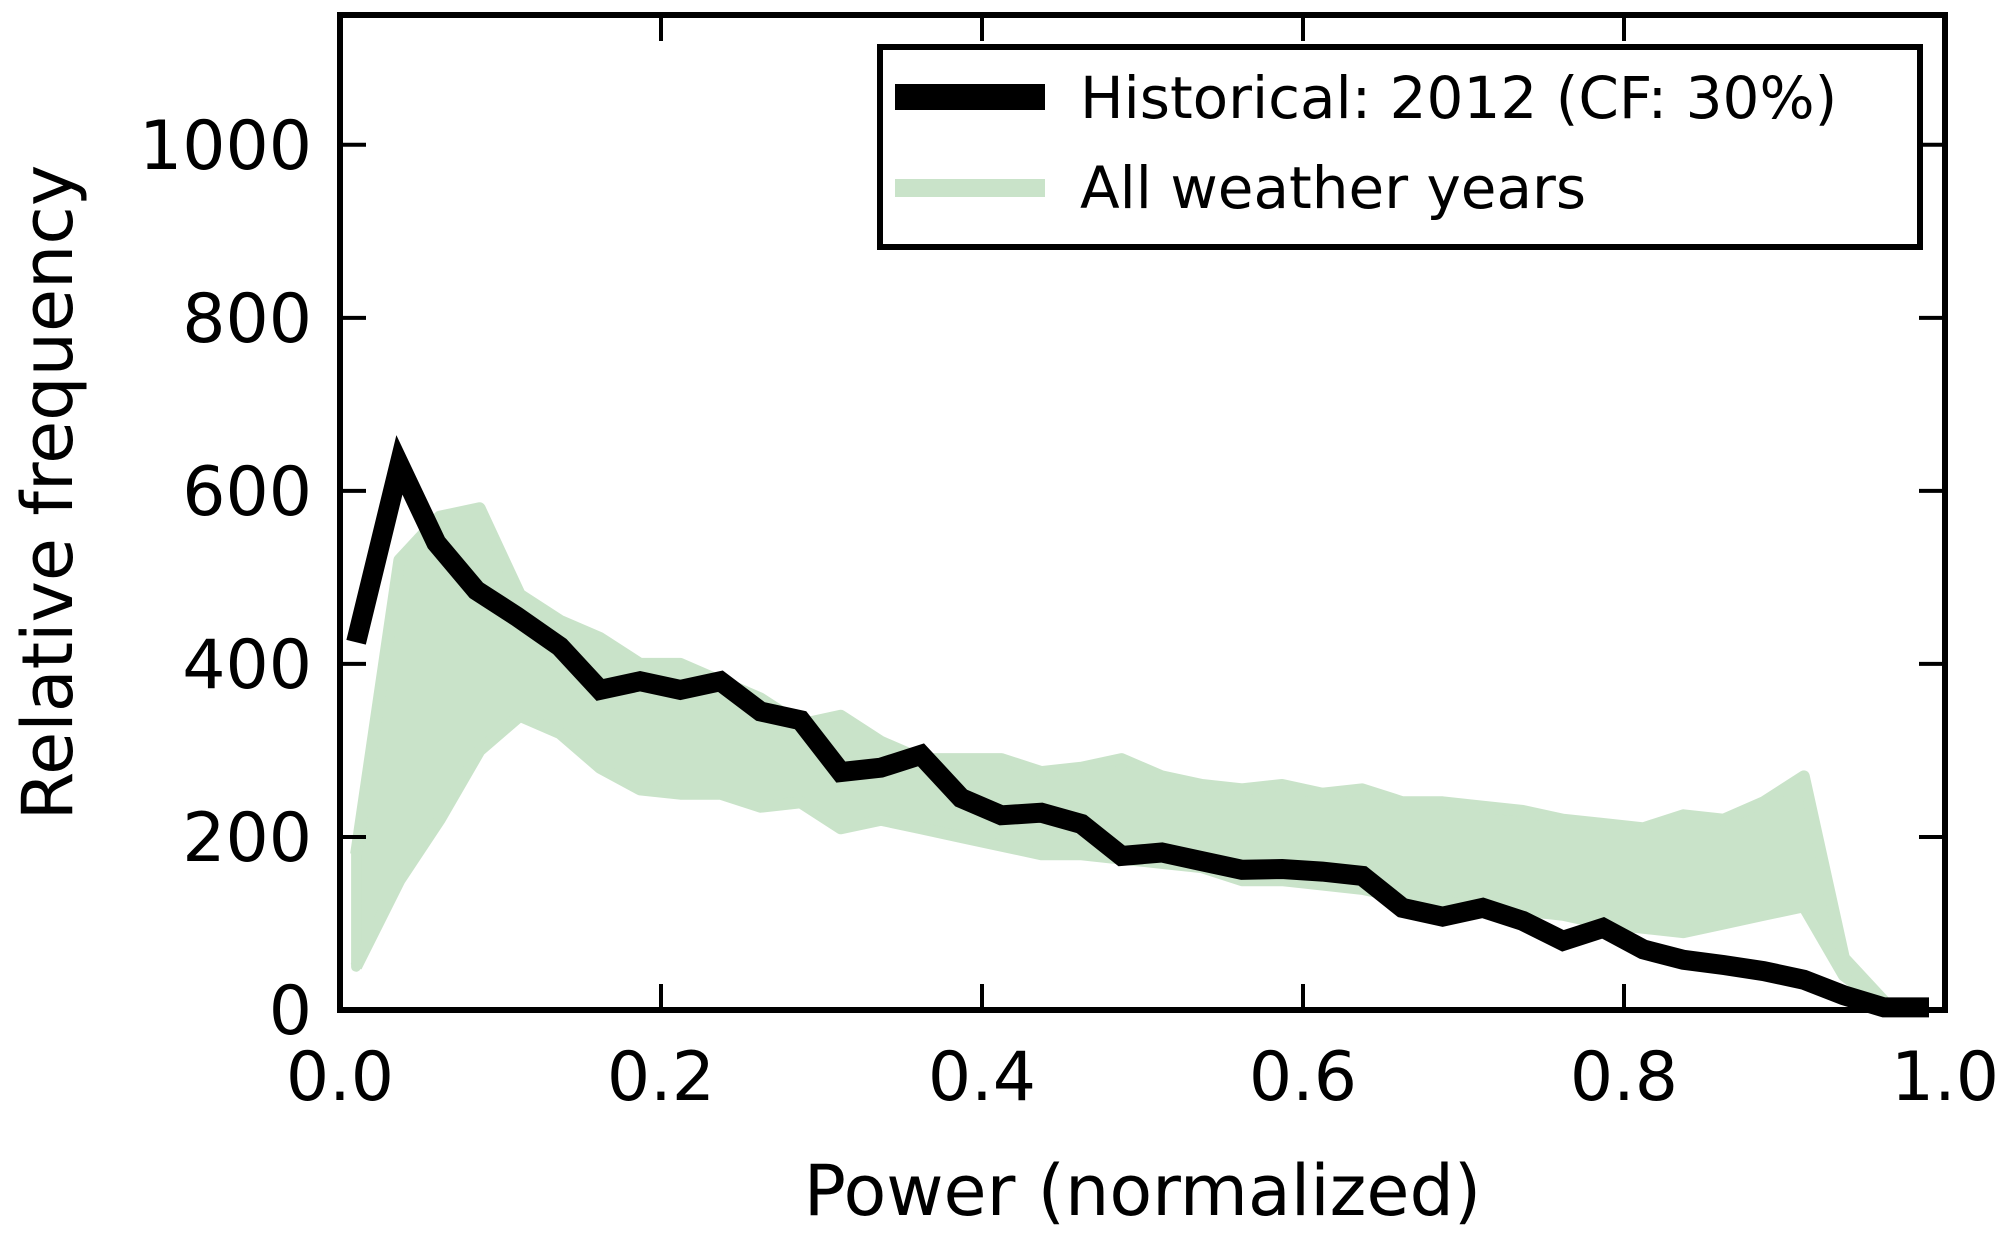 The image size is (2007, 1240). I want to click on x-tick-label: 0.0, so click(340, 1077).